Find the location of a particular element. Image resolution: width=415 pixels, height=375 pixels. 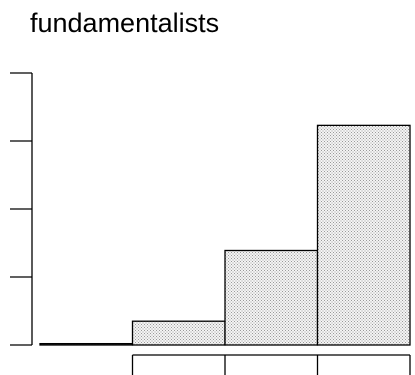

chart-title: fundamentalists is located at coordinates (125, 23).